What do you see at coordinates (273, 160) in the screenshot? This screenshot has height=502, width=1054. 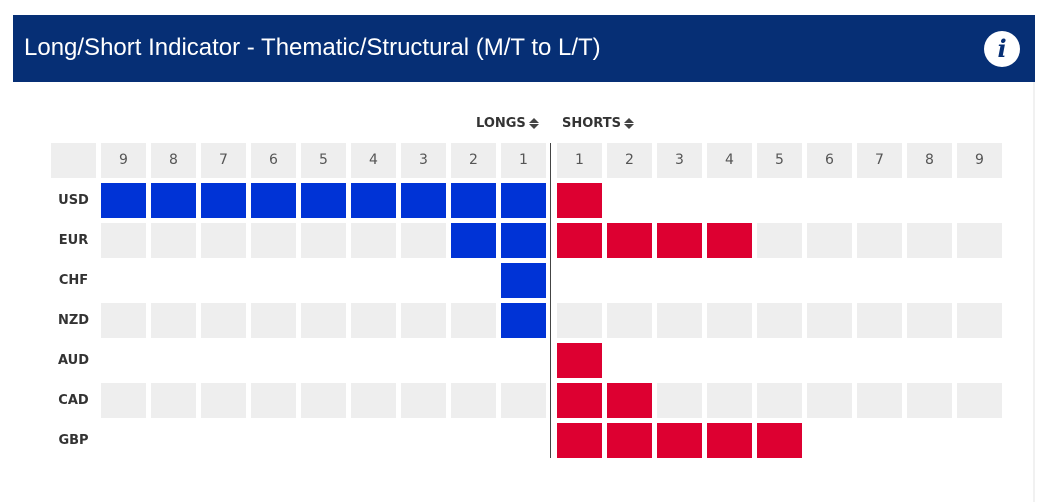 I see `long-tick-label: 6` at bounding box center [273, 160].